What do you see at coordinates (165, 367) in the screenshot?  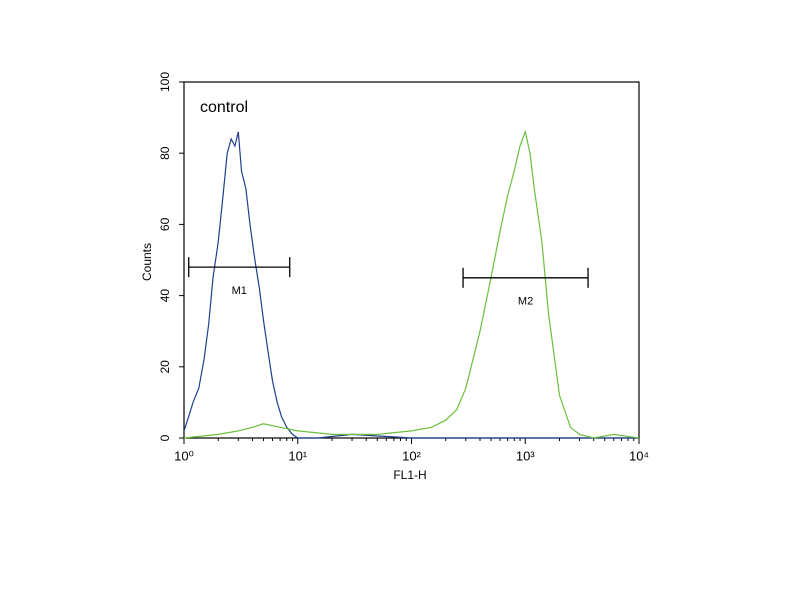 I see `y-tick-label: 20` at bounding box center [165, 367].